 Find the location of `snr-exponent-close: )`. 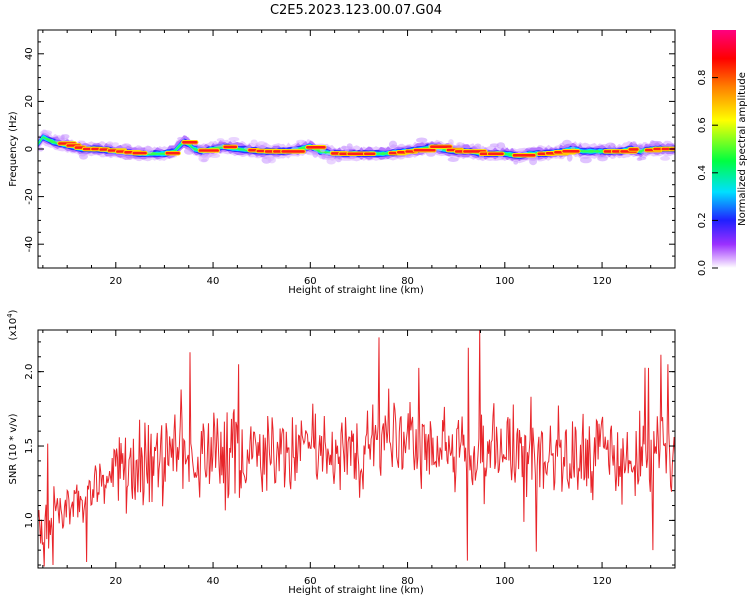

snr-exponent-close: ) is located at coordinates (13, 311).